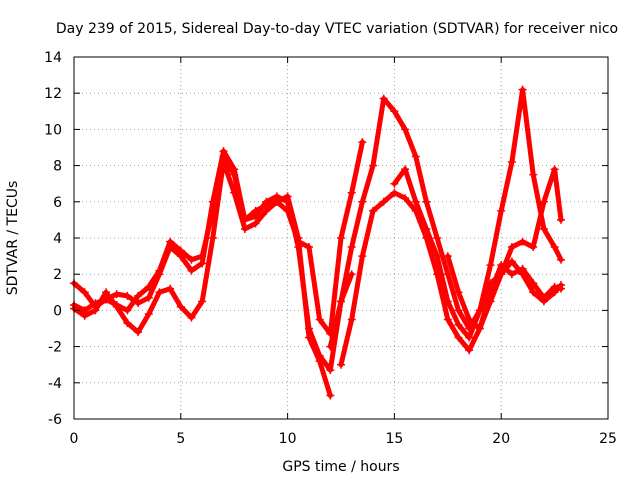  I want to click on y-tick-label: -2, so click(55, 348).